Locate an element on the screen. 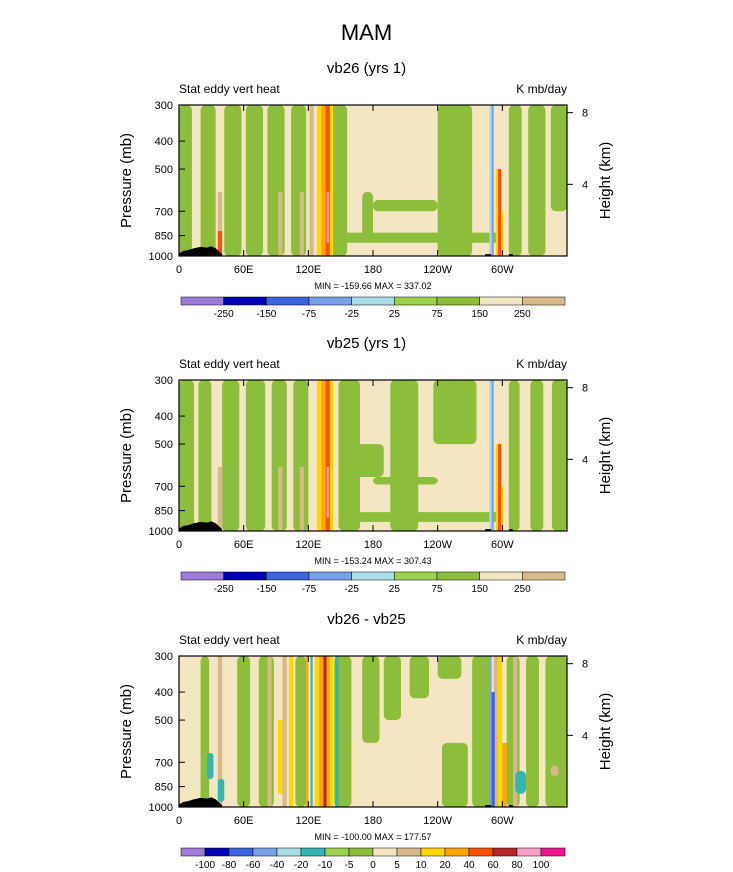 The image size is (733, 872). colorbar-label: 80 is located at coordinates (517, 865).